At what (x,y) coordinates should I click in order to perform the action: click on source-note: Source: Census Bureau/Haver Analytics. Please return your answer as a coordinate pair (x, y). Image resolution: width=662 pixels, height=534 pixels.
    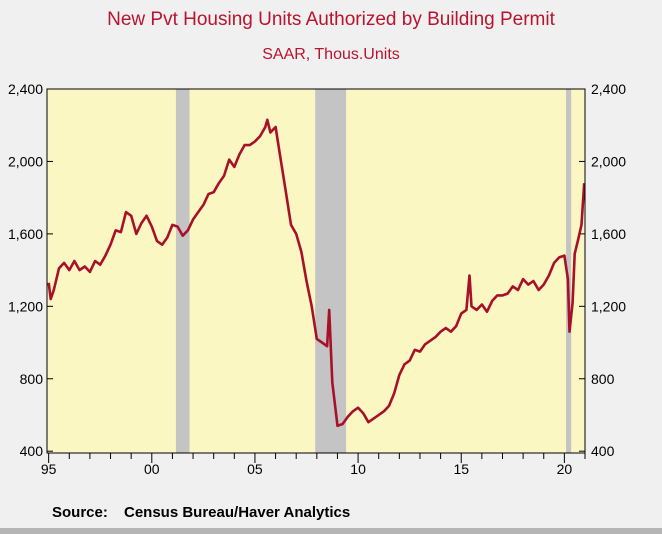
    Looking at the image, I should click on (201, 512).